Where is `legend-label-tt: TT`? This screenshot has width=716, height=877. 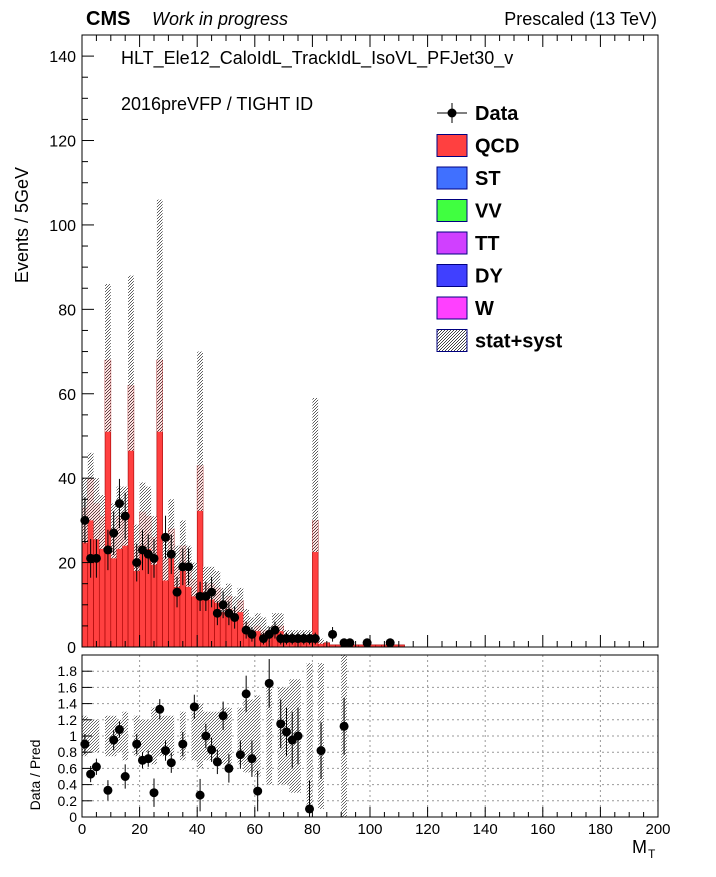 legend-label-tt: TT is located at coordinates (487, 244).